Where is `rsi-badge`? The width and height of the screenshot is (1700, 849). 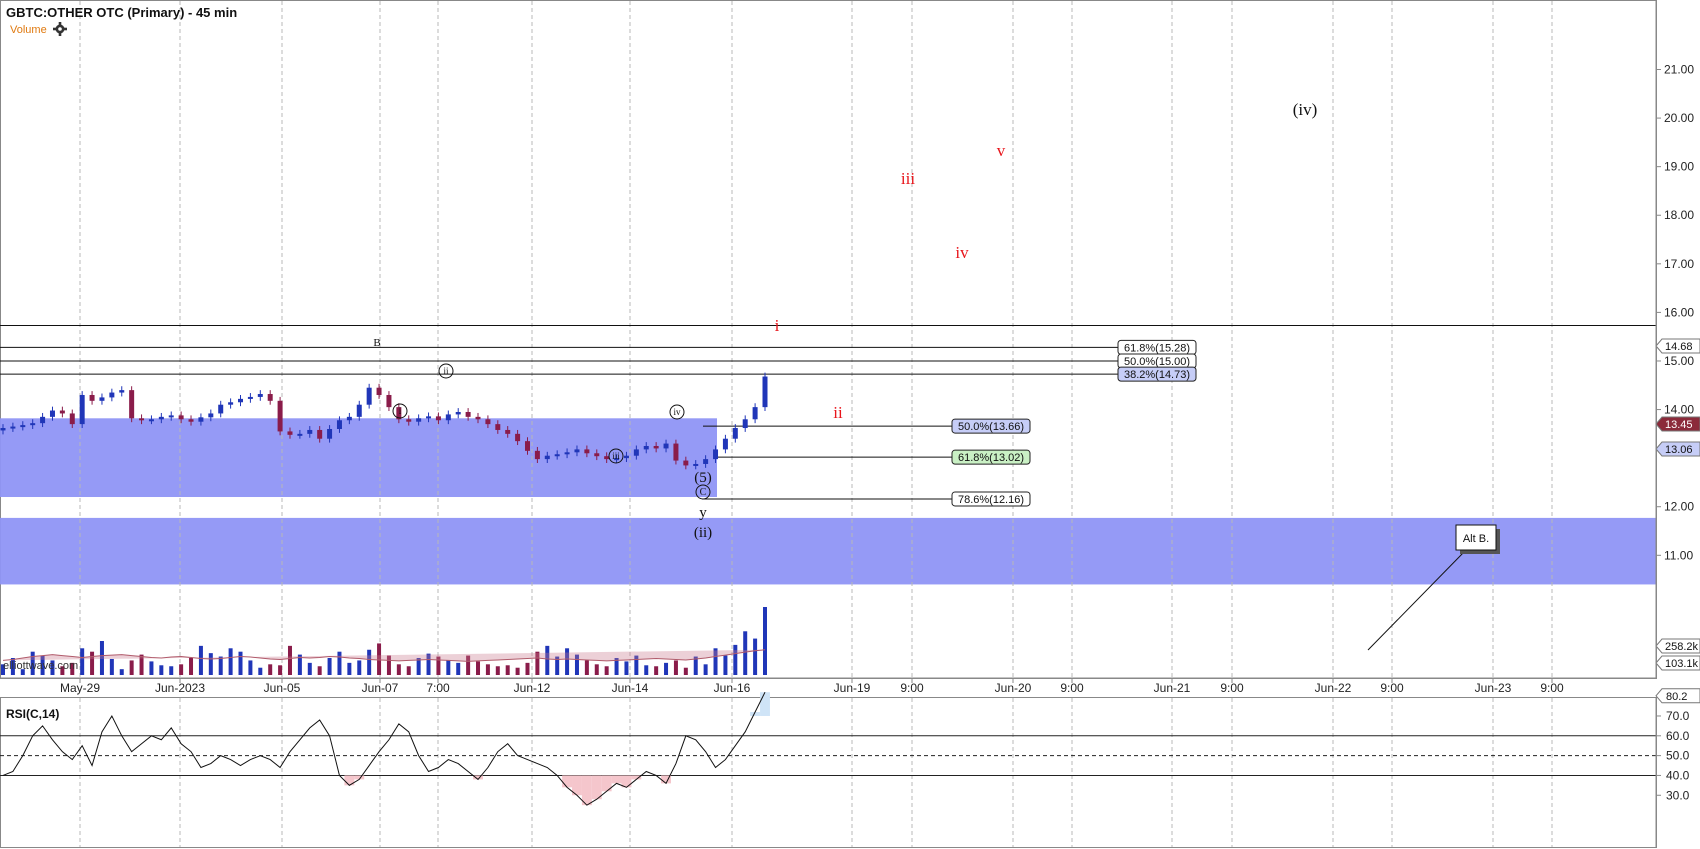
rsi-badge is located at coordinates (1677, 696).